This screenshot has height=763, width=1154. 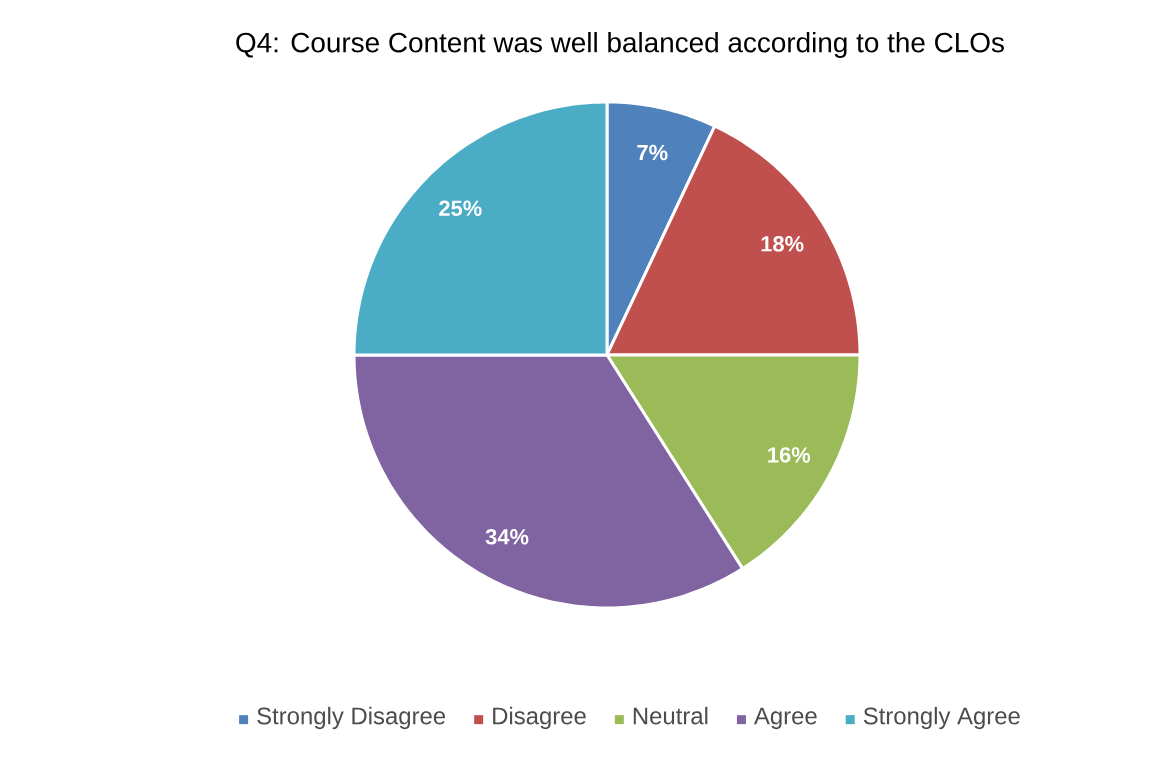 What do you see at coordinates (351, 718) in the screenshot?
I see `legend-label: Strongly Disagree` at bounding box center [351, 718].